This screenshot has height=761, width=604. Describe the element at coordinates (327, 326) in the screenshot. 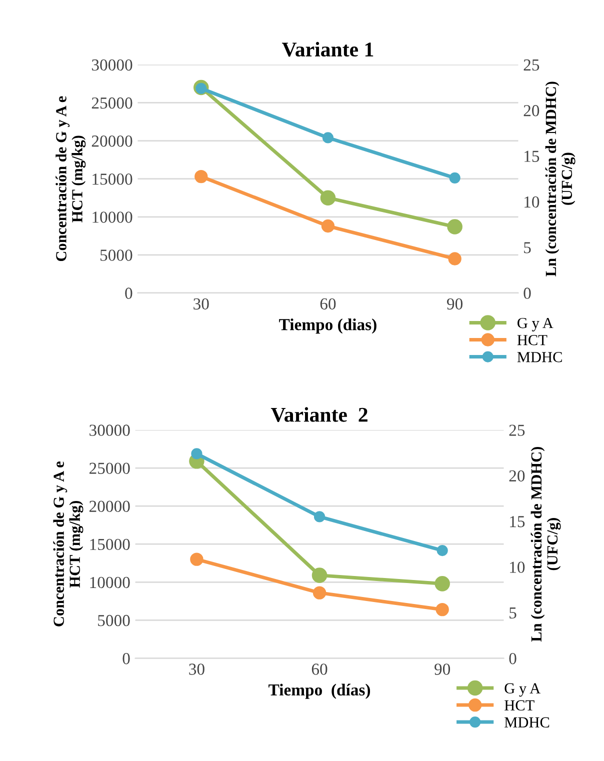

I see `x-axis-title: Tiempo (dias)` at that location.